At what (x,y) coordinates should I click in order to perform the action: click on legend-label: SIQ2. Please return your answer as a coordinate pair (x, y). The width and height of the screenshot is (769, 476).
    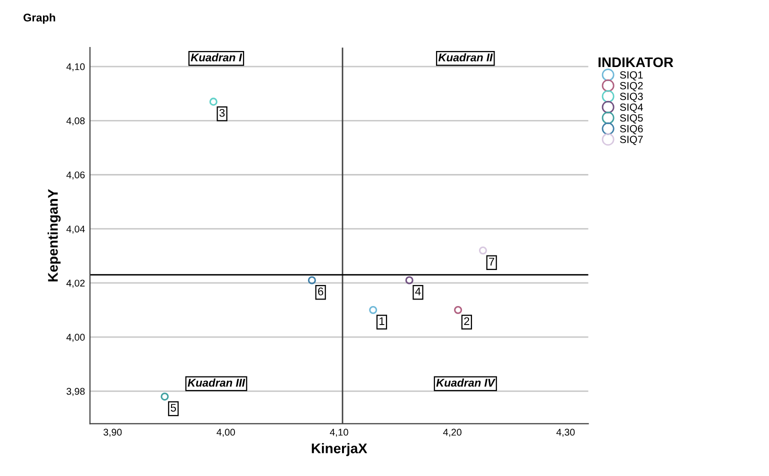
    Looking at the image, I should click on (631, 87).